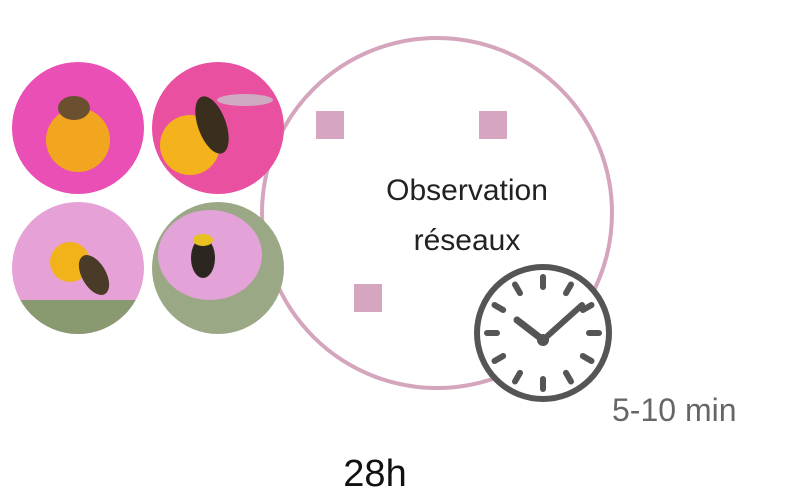  Describe the element at coordinates (543, 333) in the screenshot. I see `clock` at that location.